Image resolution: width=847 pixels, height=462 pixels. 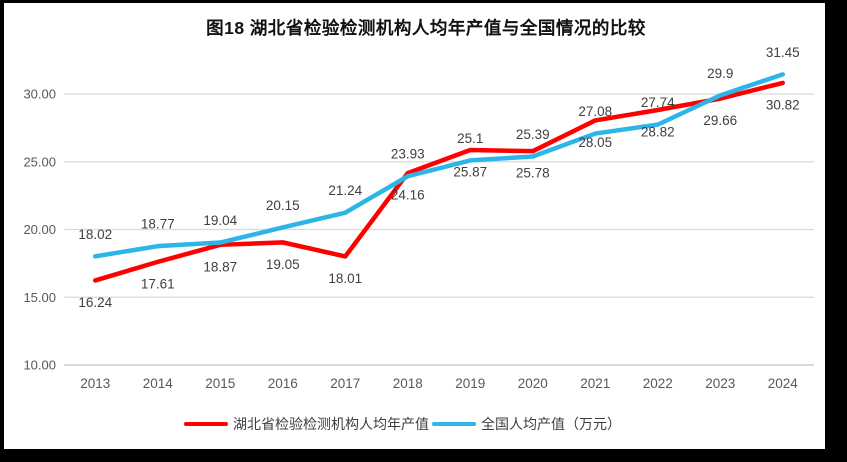 What do you see at coordinates (470, 171) in the screenshot?
I see `data-label: 25.87` at bounding box center [470, 171].